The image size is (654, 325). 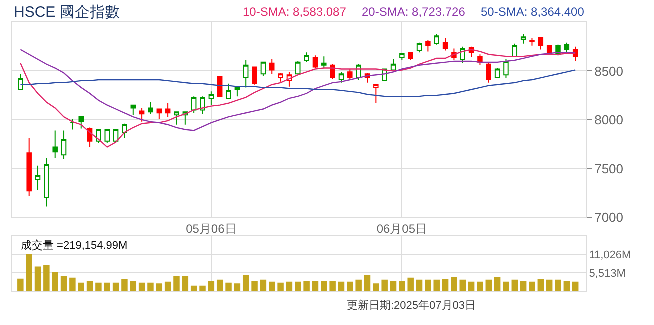 What do you see at coordinates (411, 305) in the screenshot?
I see `text: 更新日期:2025年07月03日` at bounding box center [411, 305].